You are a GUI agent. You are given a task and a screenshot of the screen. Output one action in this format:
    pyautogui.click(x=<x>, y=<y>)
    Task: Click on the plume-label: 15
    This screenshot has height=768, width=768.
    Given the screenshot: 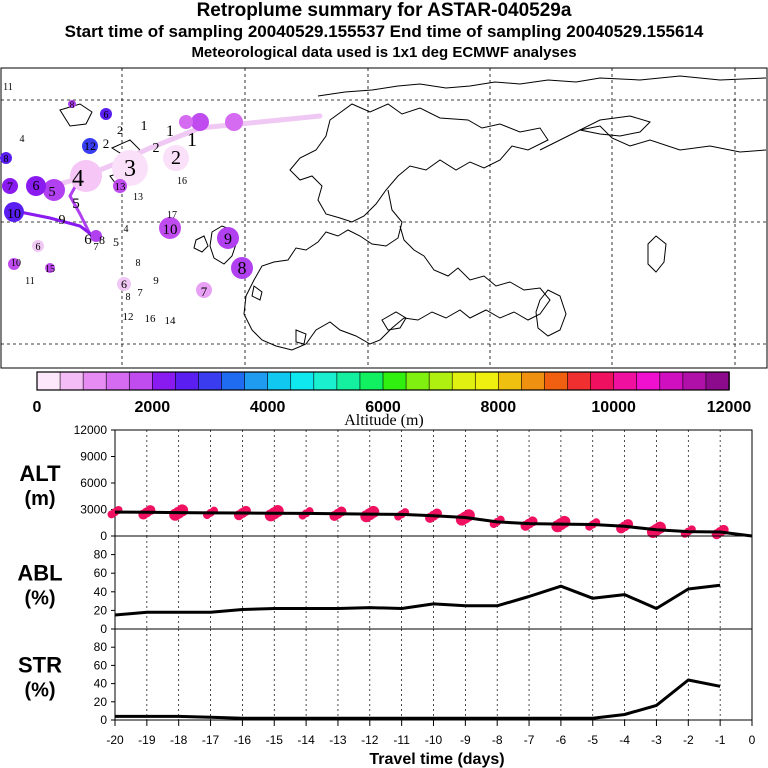 What is the action you would take?
    pyautogui.click(x=50, y=269)
    